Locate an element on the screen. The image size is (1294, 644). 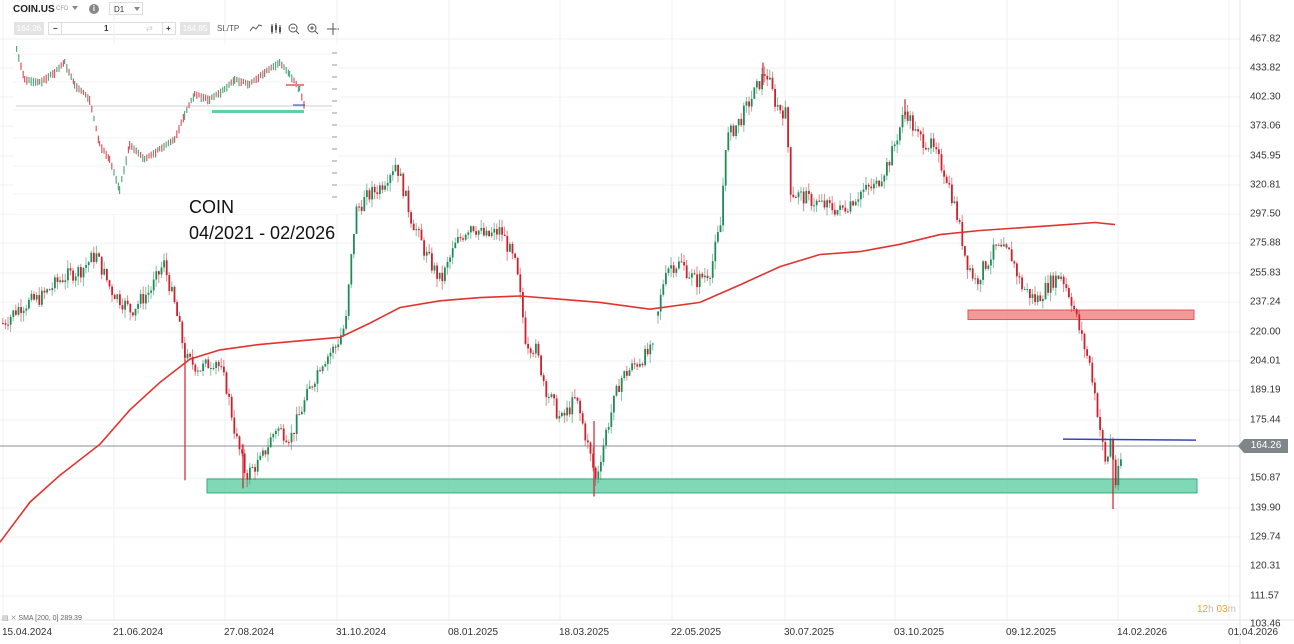
price-axis-label: 297.50 is located at coordinates (1265, 214).